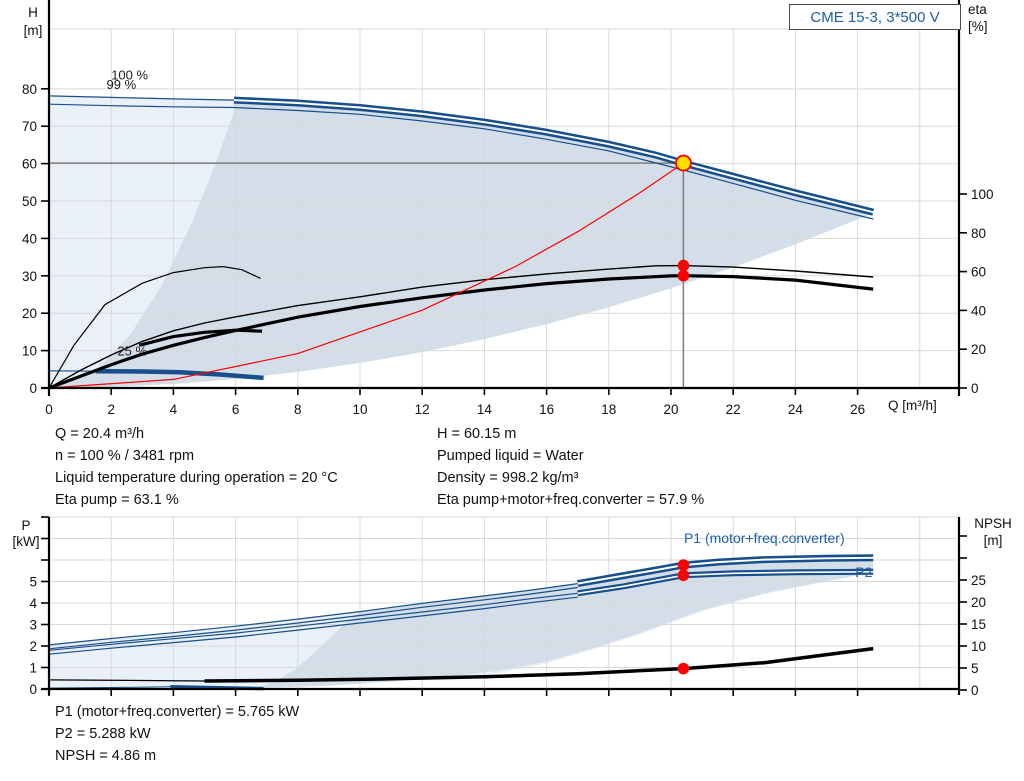 The image size is (1024, 781). Describe the element at coordinates (29, 276) in the screenshot. I see `axis-text: 30` at that location.